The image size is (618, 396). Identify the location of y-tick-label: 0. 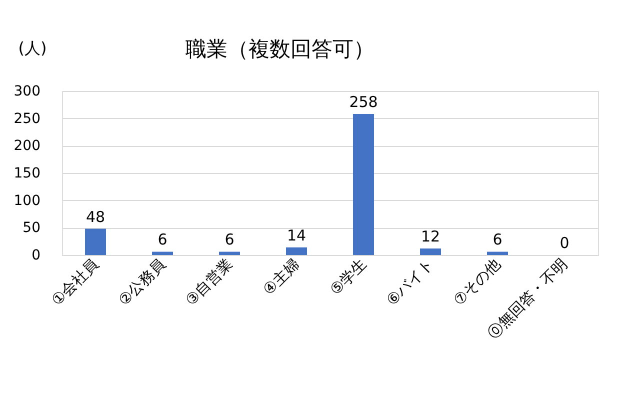
(36, 256).